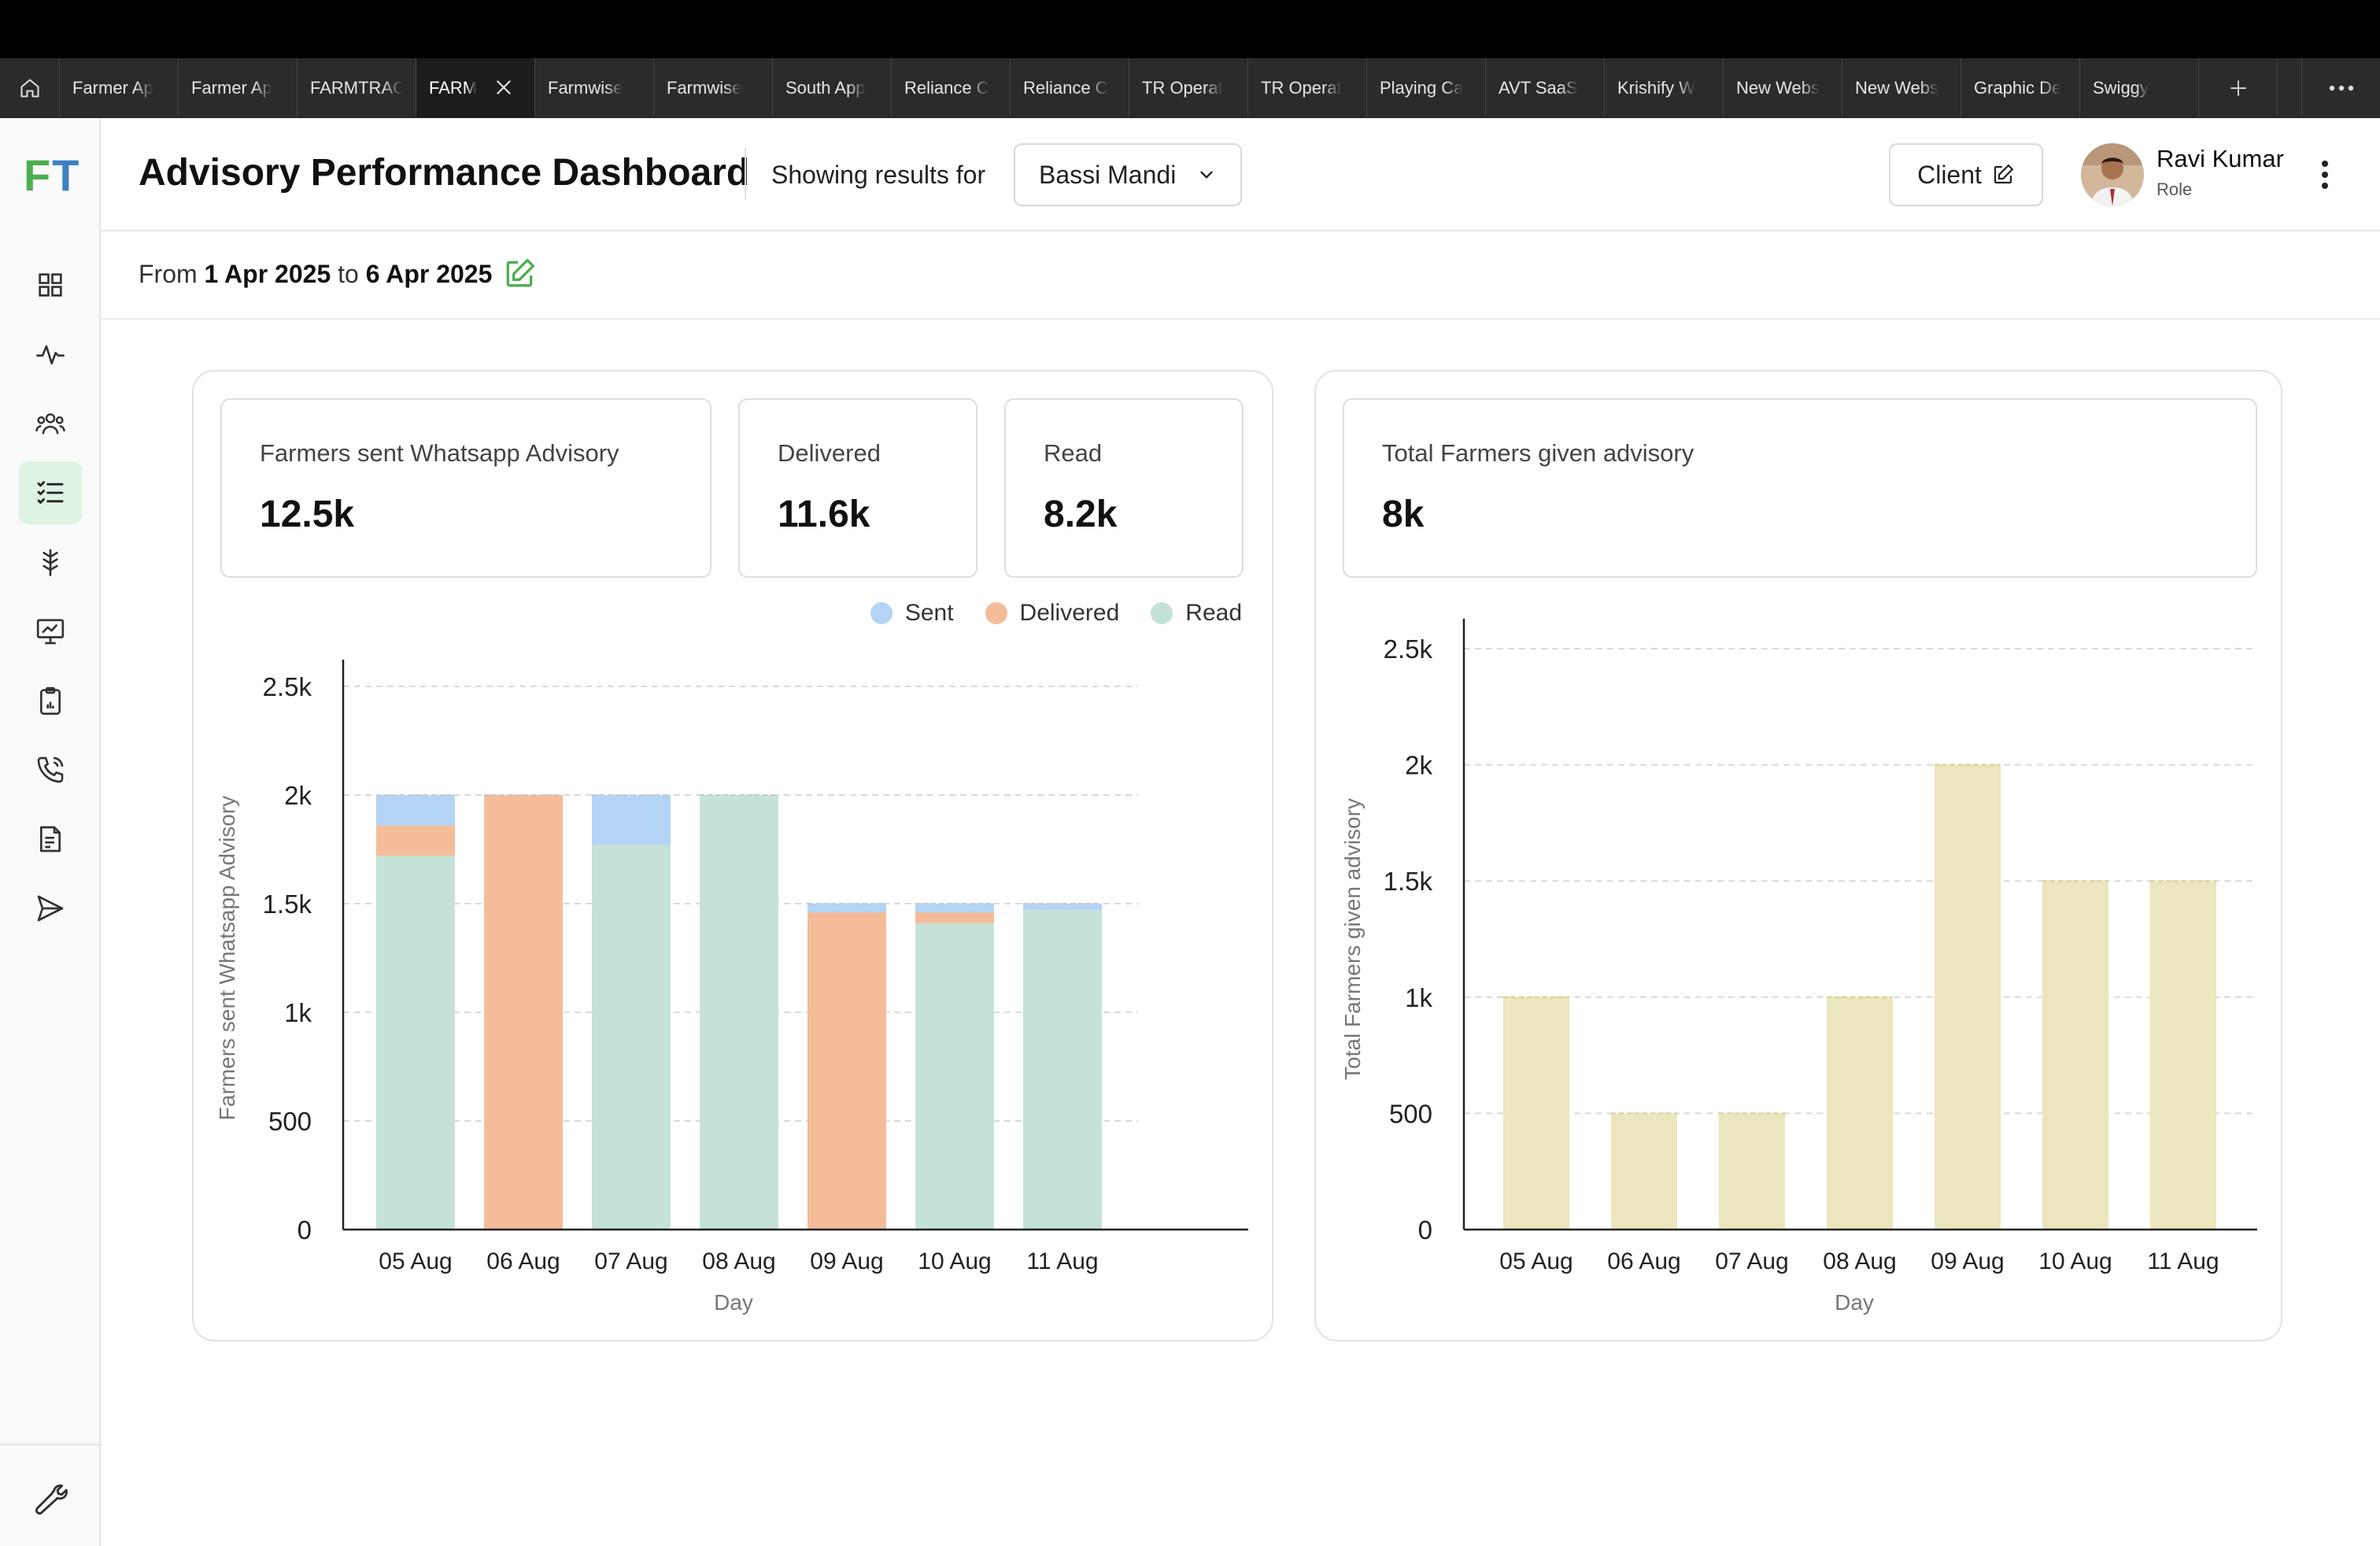  I want to click on sidebar-item-tasks, so click(50, 700).